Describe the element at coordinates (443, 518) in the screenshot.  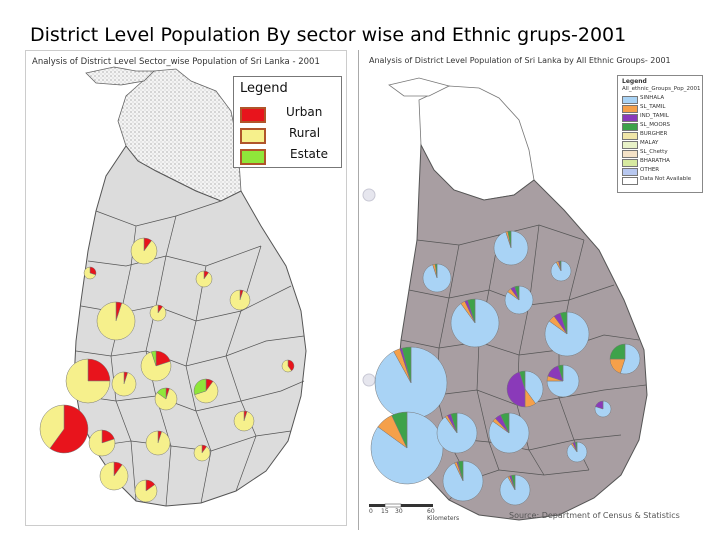
I see `scale-unit: Kilometers` at that location.